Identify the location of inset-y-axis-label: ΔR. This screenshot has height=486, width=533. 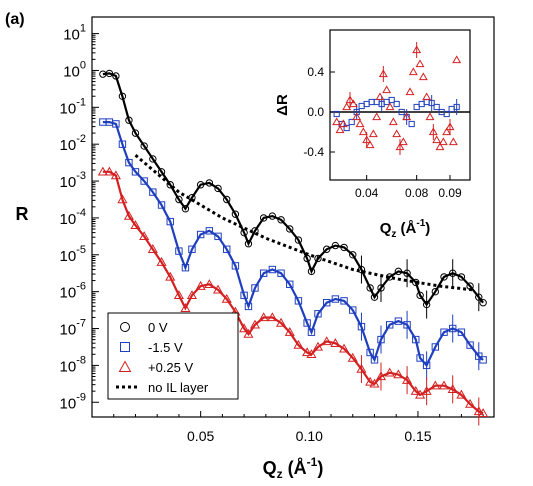
(282, 105).